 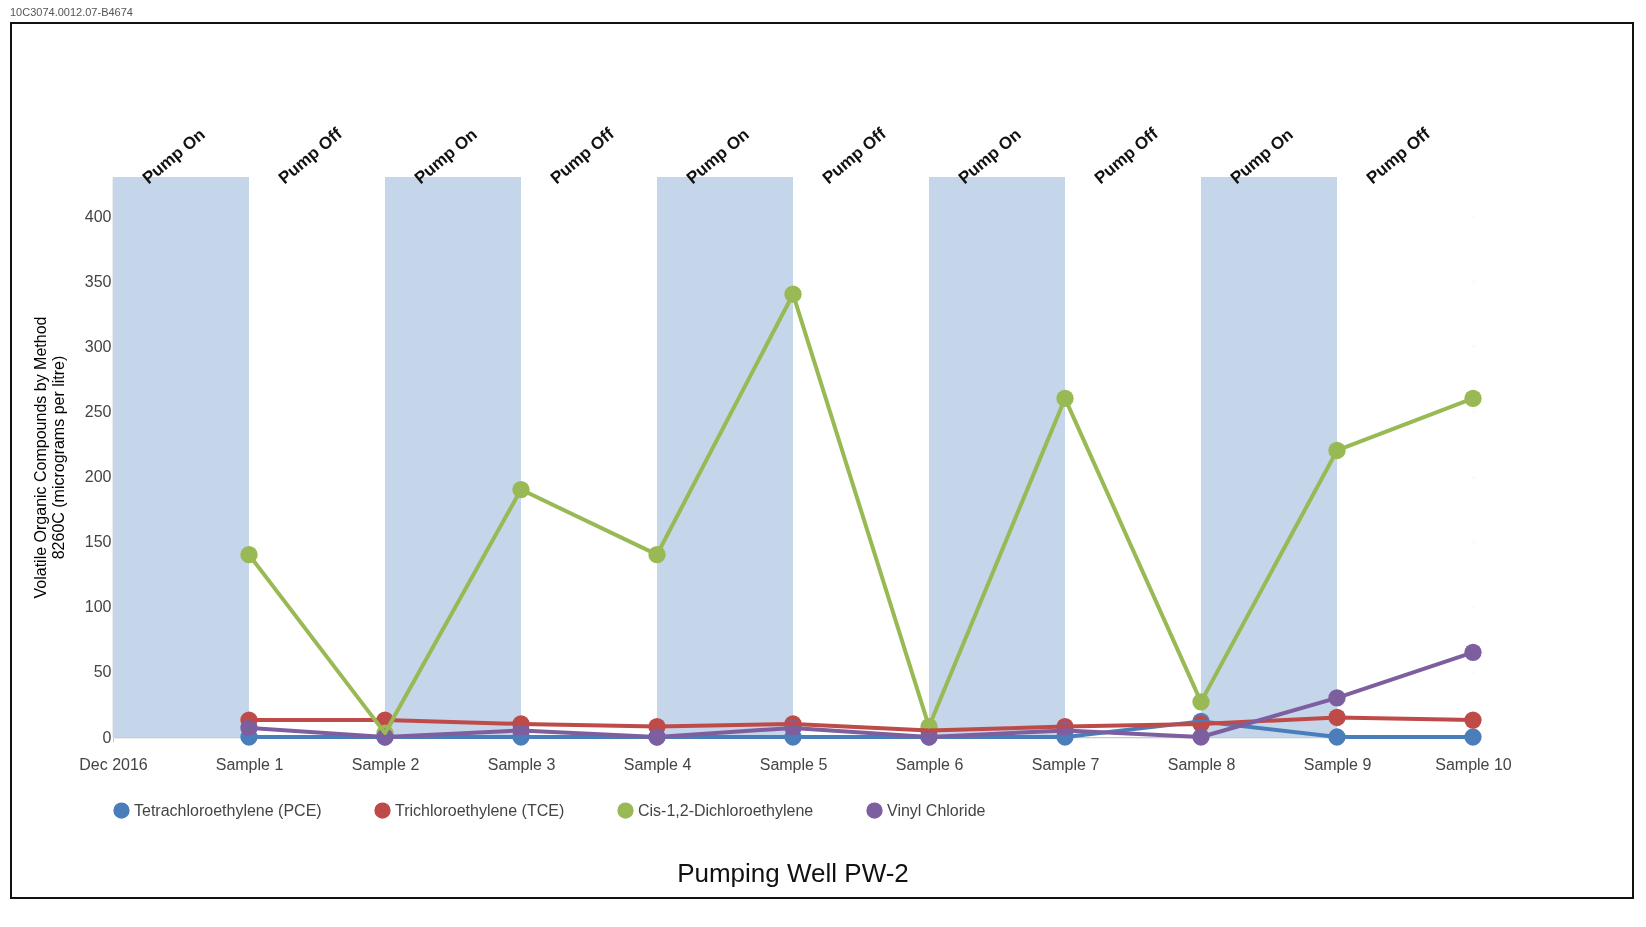 What do you see at coordinates (98, 411) in the screenshot?
I see `y-tick-label: 250` at bounding box center [98, 411].